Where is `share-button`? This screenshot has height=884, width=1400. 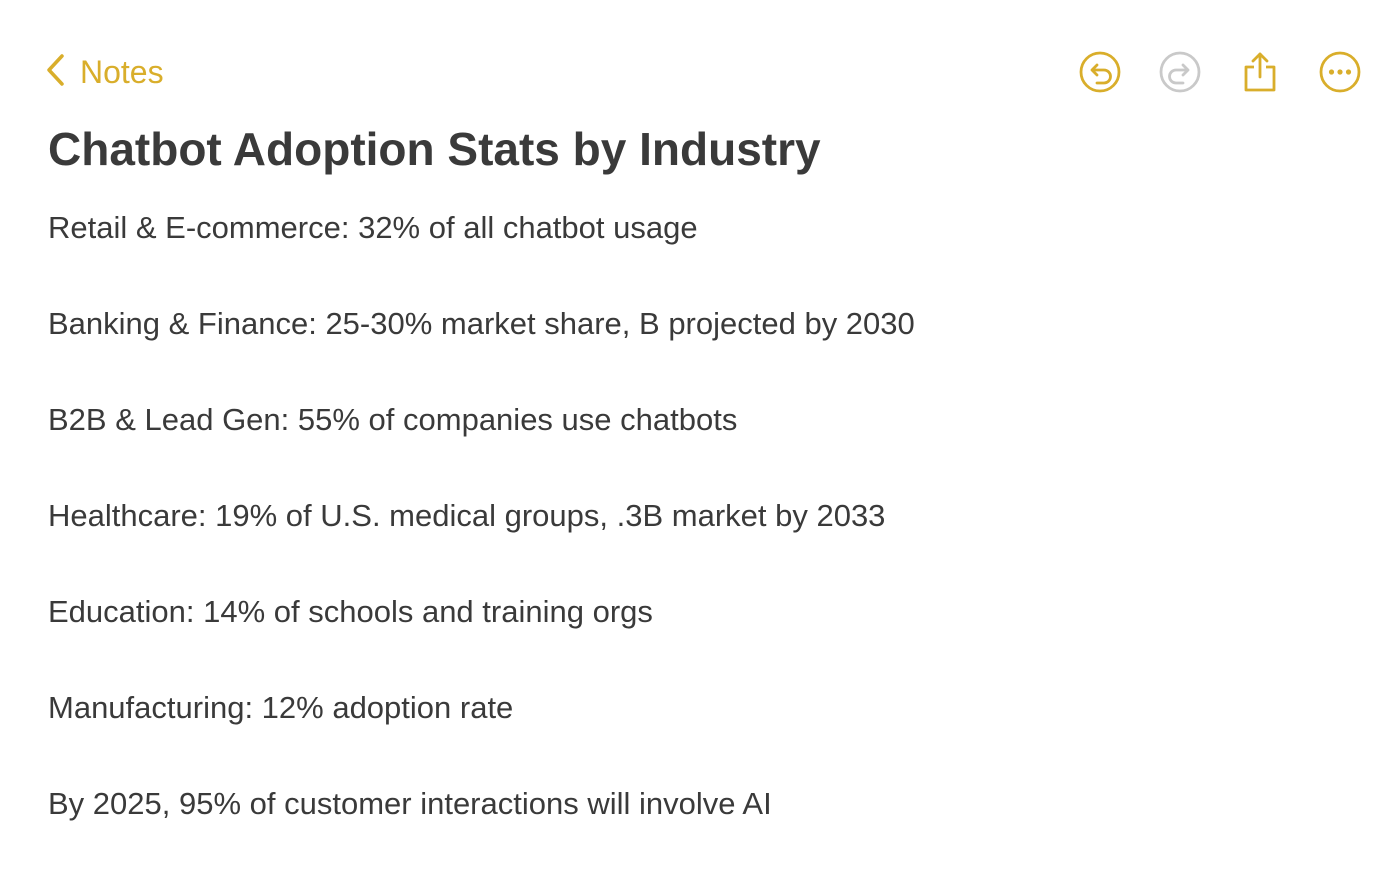
share-button is located at coordinates (1260, 72).